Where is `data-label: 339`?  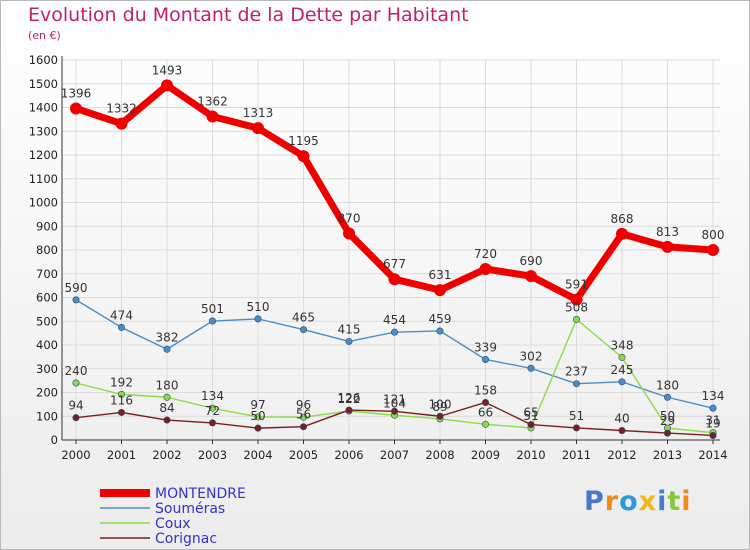
data-label: 339 is located at coordinates (485, 347).